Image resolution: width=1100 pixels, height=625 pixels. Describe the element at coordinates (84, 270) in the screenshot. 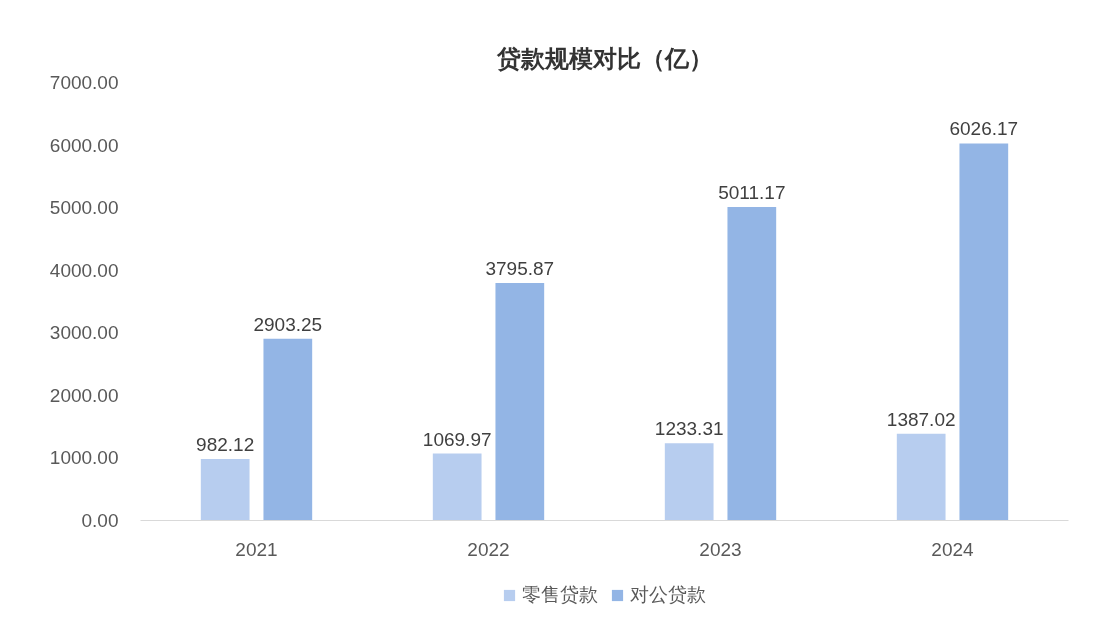

I see `y-tick-label: 4000.00` at that location.